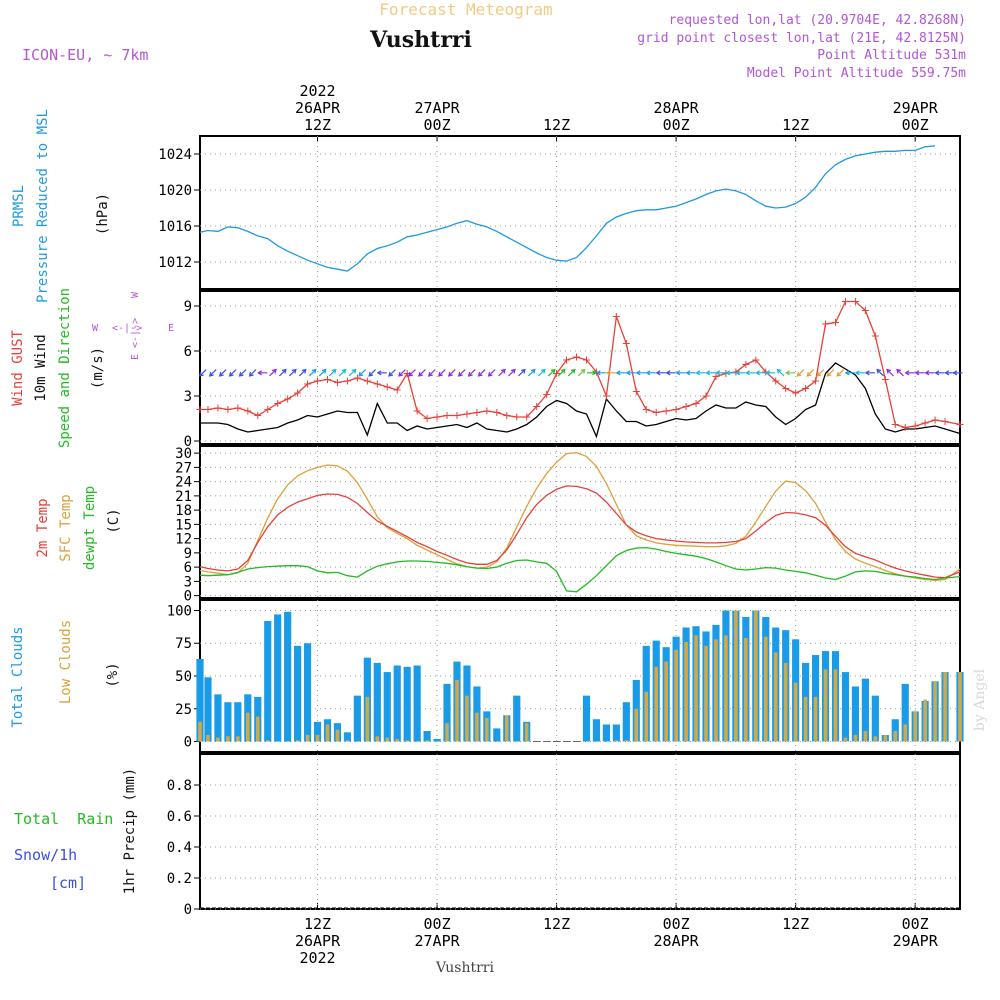 This screenshot has height=1000, width=1000. Describe the element at coordinates (183, 497) in the screenshot. I see `temperature-ytick-label: 21` at that location.